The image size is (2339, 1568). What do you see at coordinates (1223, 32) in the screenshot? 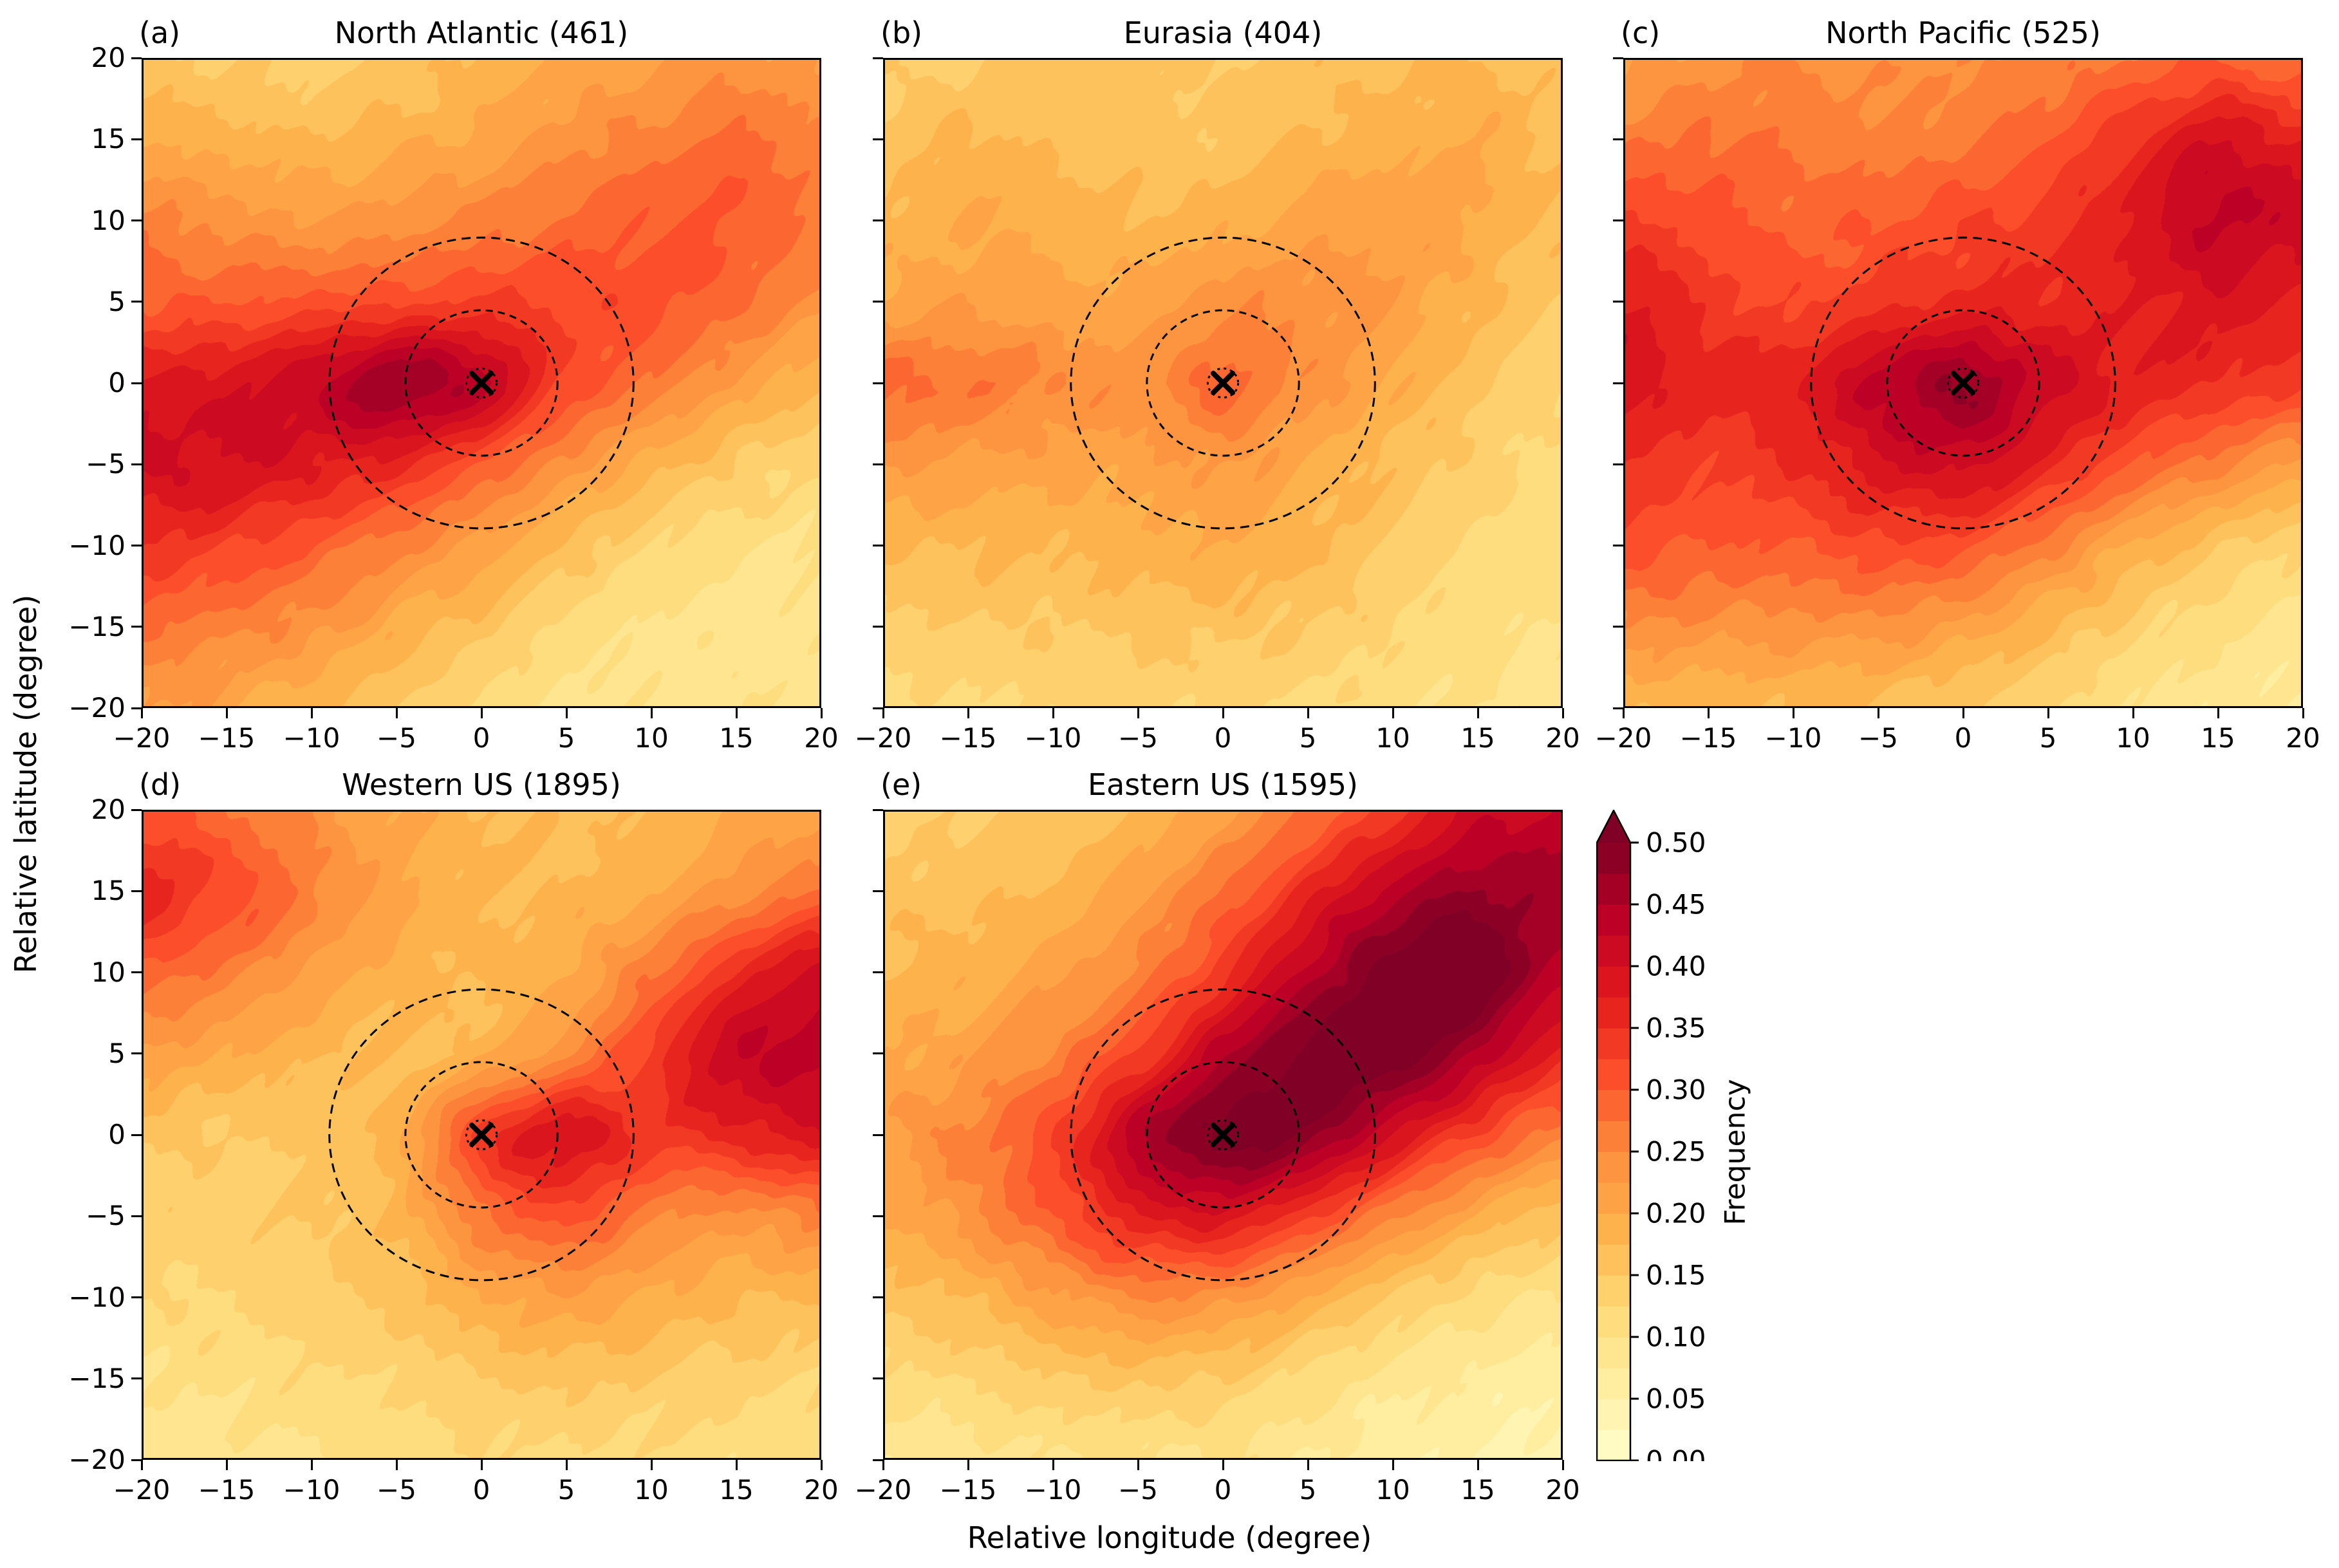
I see `panel-title: Eurasia (404)` at bounding box center [1223, 32].